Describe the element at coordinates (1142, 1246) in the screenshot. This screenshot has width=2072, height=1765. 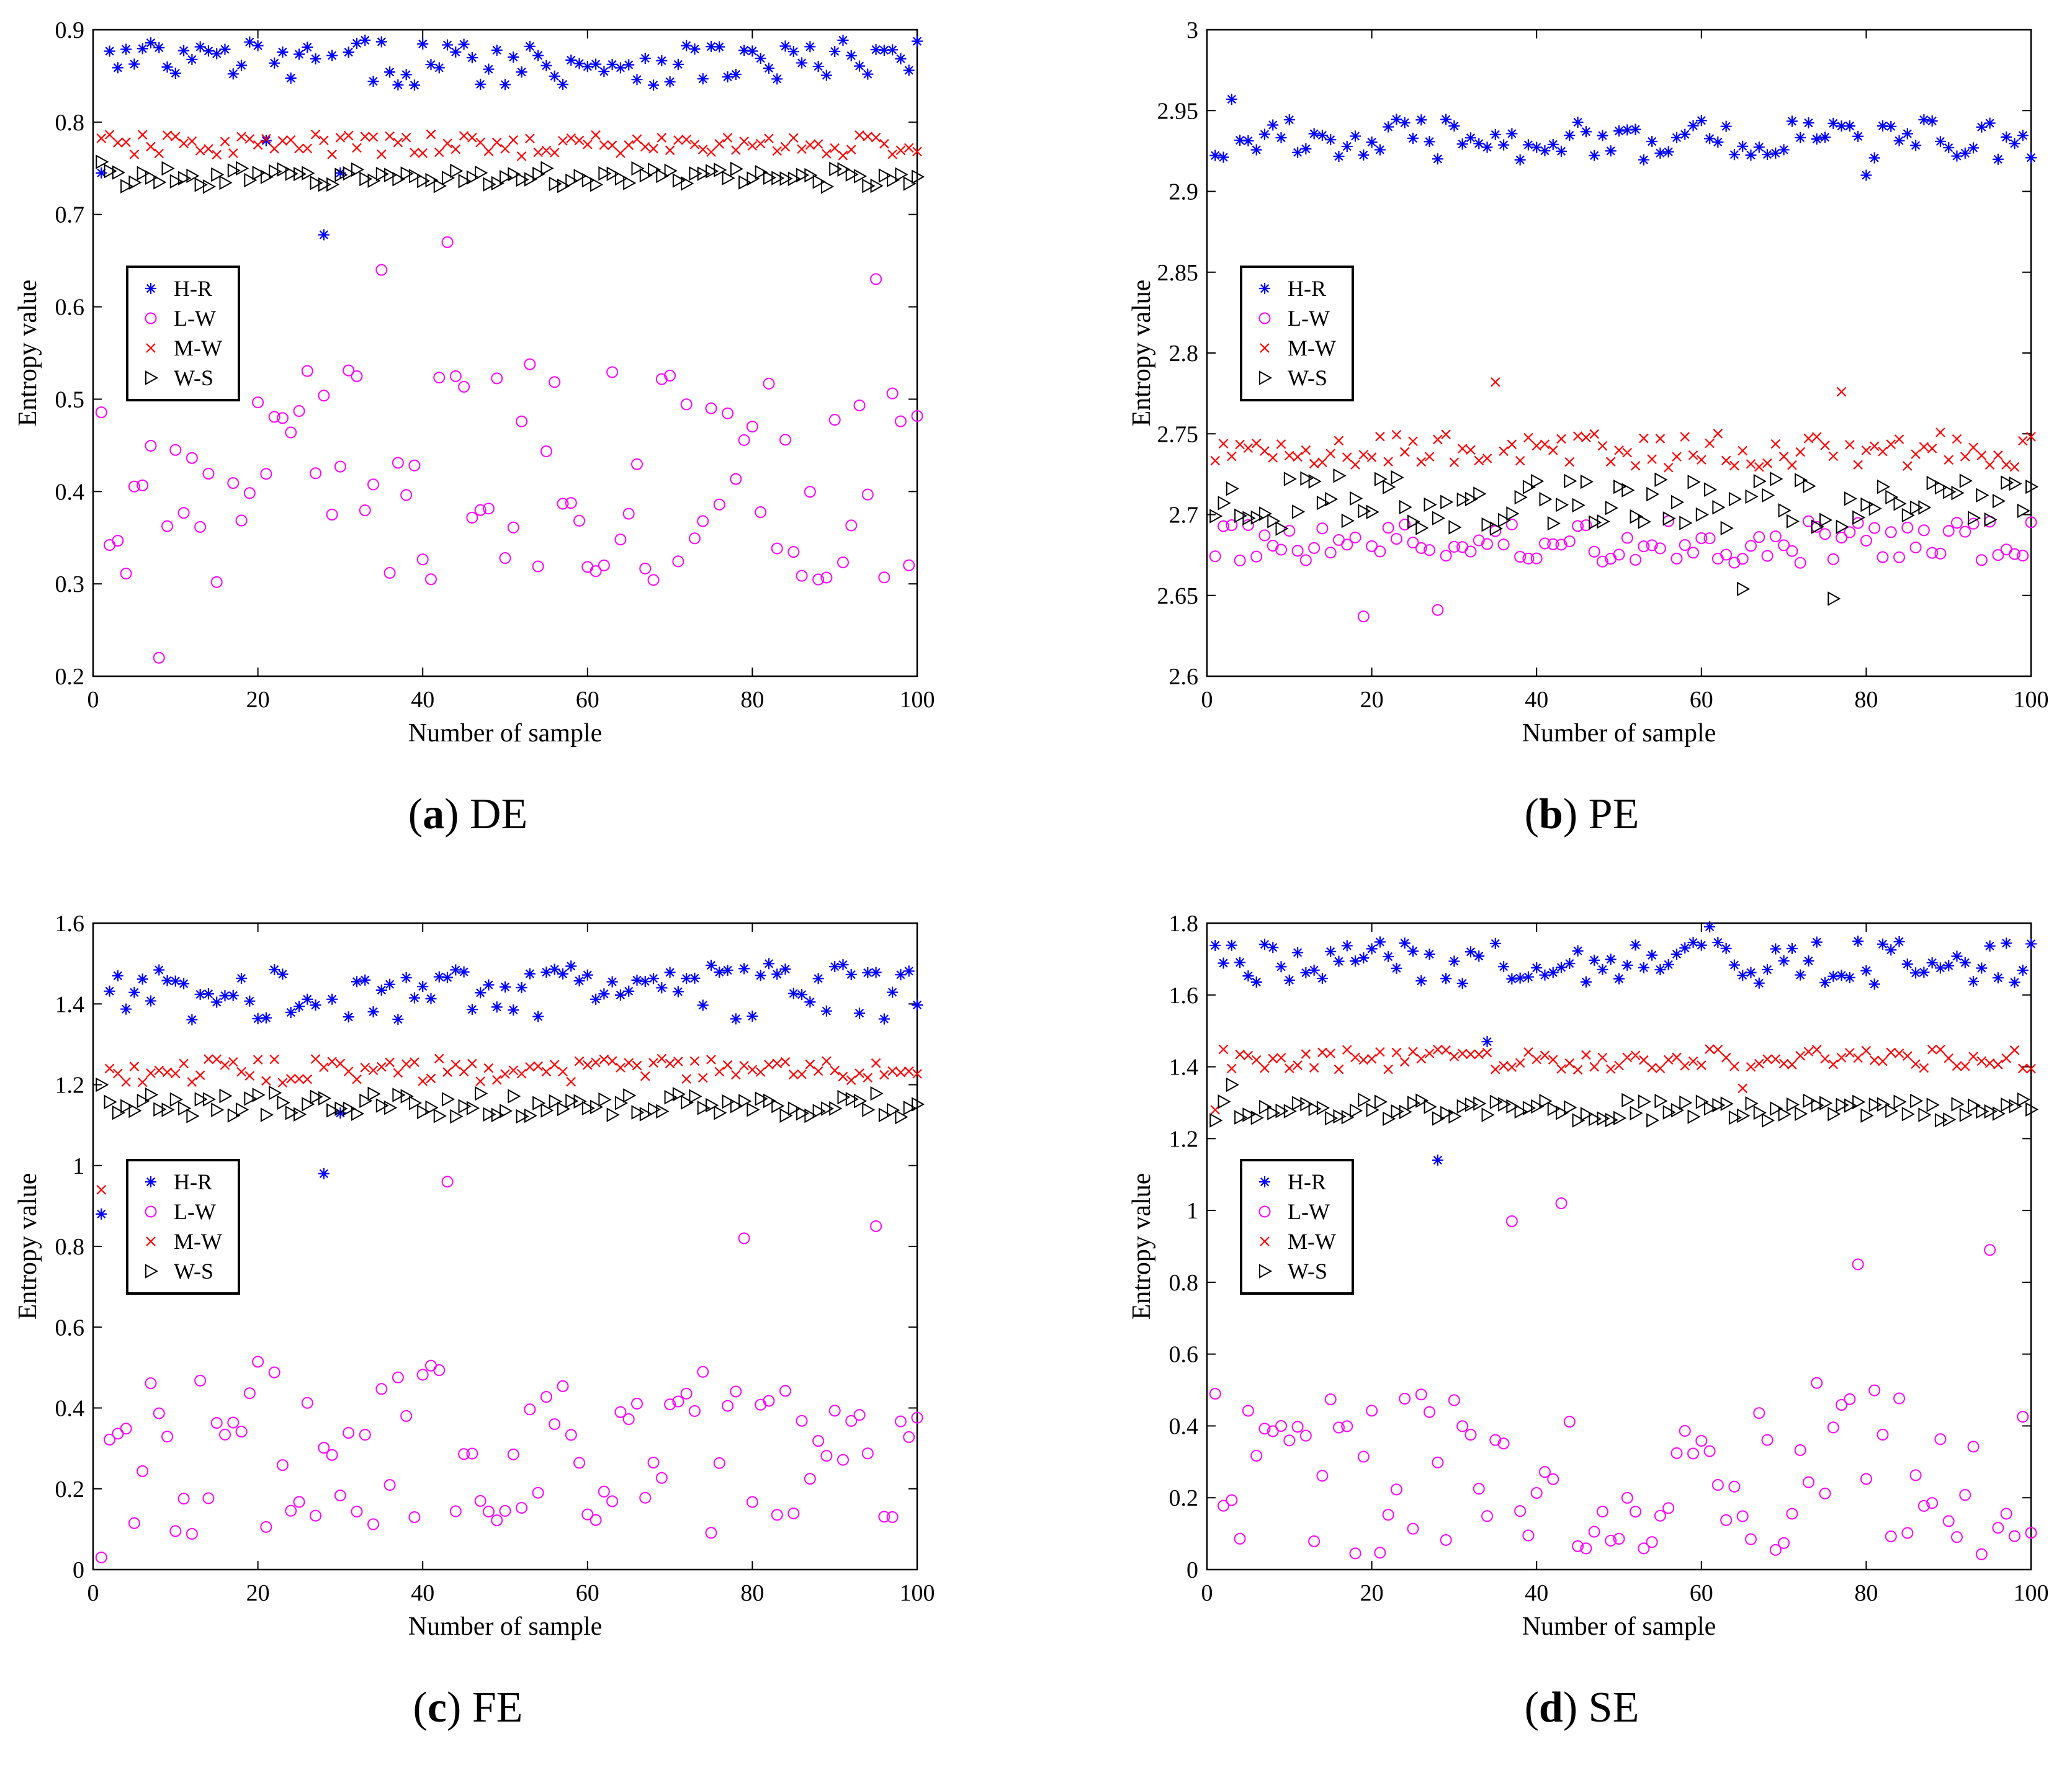
I see `y-axis-label: Entropy value` at that location.